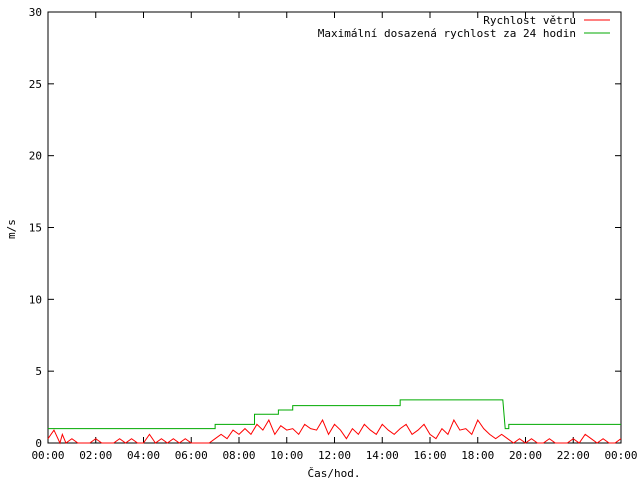 The height and width of the screenshot is (480, 640). Describe the element at coordinates (525, 455) in the screenshot. I see `x-tick-label: 20:00` at that location.